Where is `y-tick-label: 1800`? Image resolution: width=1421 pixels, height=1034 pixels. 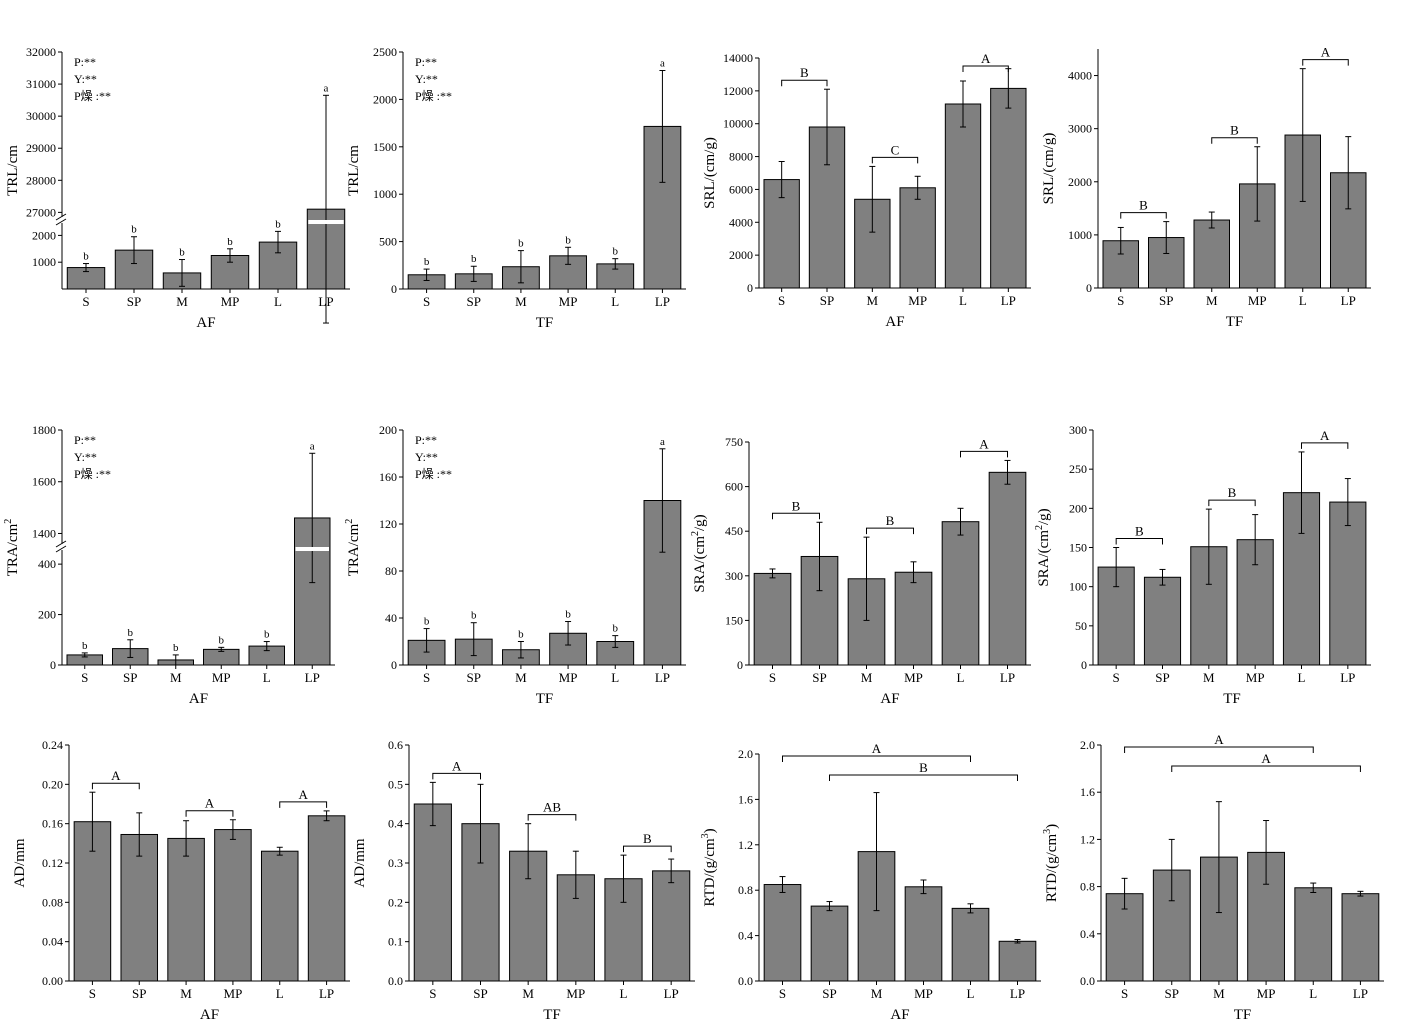
y-tick-label: 1800 is located at coordinates (44, 430).